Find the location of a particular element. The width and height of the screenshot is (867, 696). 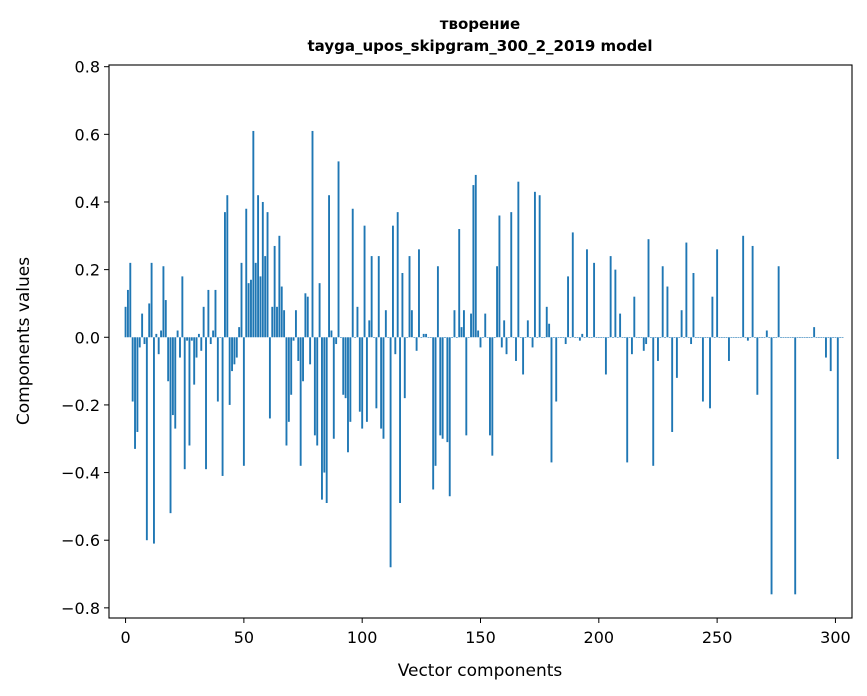

y-axis-ticks: −0.8 −0.6 −0.4 −0.2 0.0 0.2 0.4 0.6 0.8 is located at coordinates (85, 338).